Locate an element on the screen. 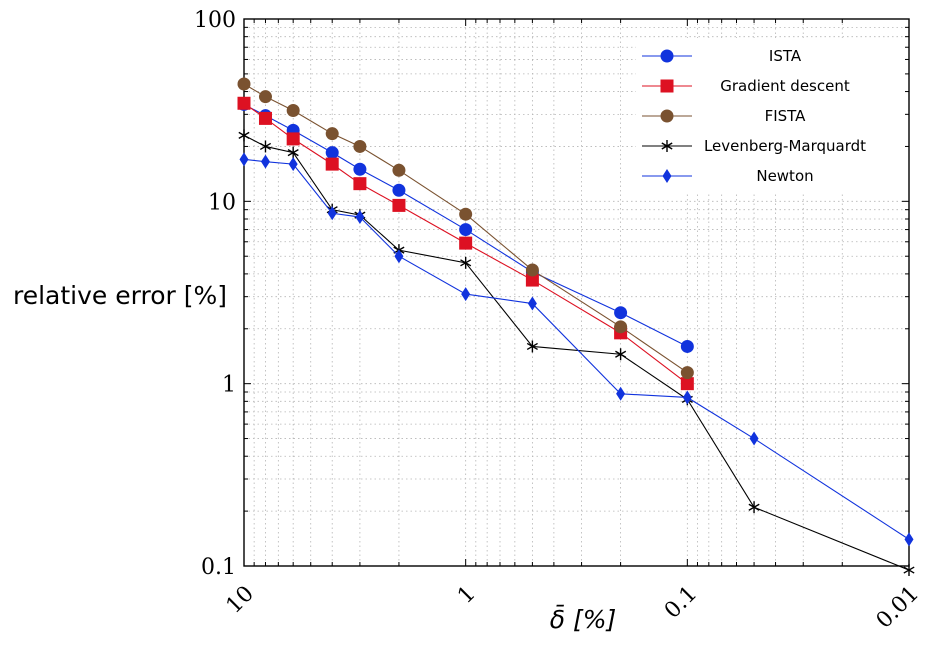  x-tick-label: 10 is located at coordinates (240, 599).